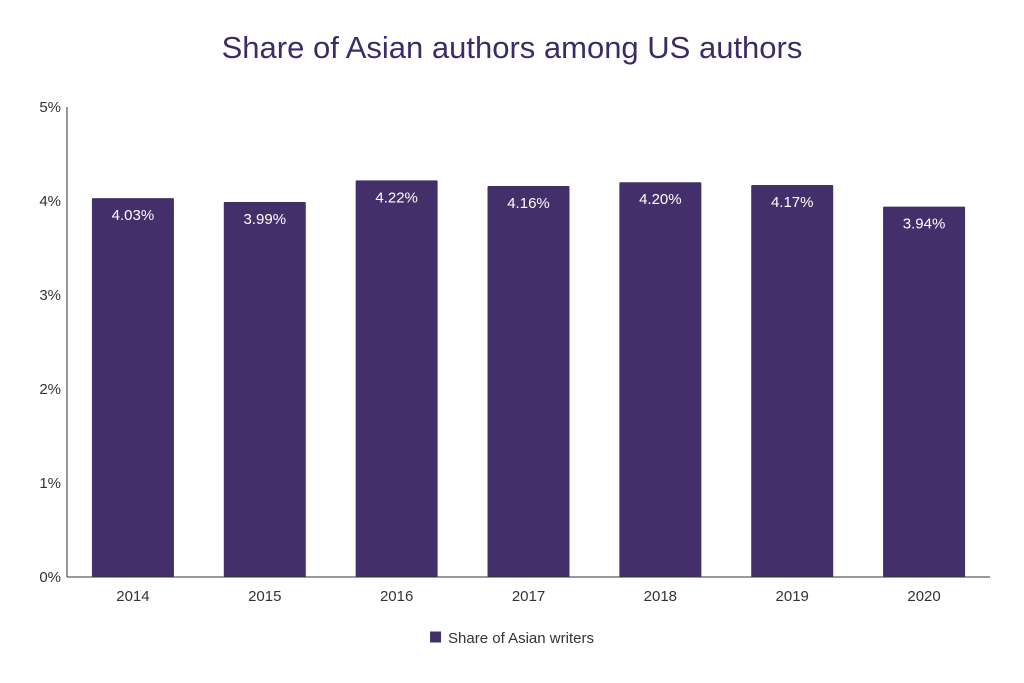 Image resolution: width=1024 pixels, height=683 pixels. I want to click on y-tick-label: 3%, so click(50, 295).